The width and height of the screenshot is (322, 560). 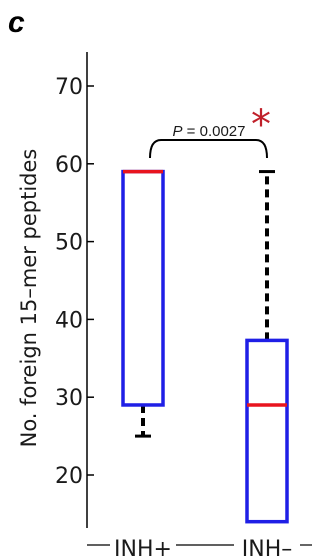 I want to click on p-value-symbol: P, so click(x=178, y=131).